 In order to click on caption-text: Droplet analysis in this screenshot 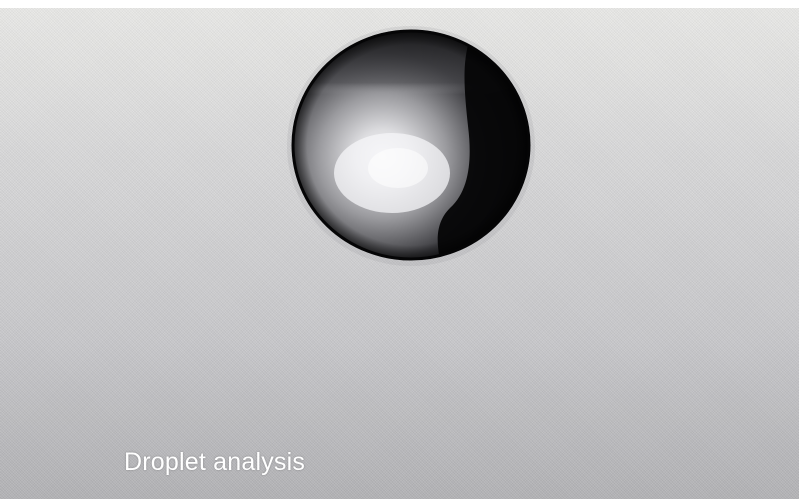, I will do `click(215, 462)`.